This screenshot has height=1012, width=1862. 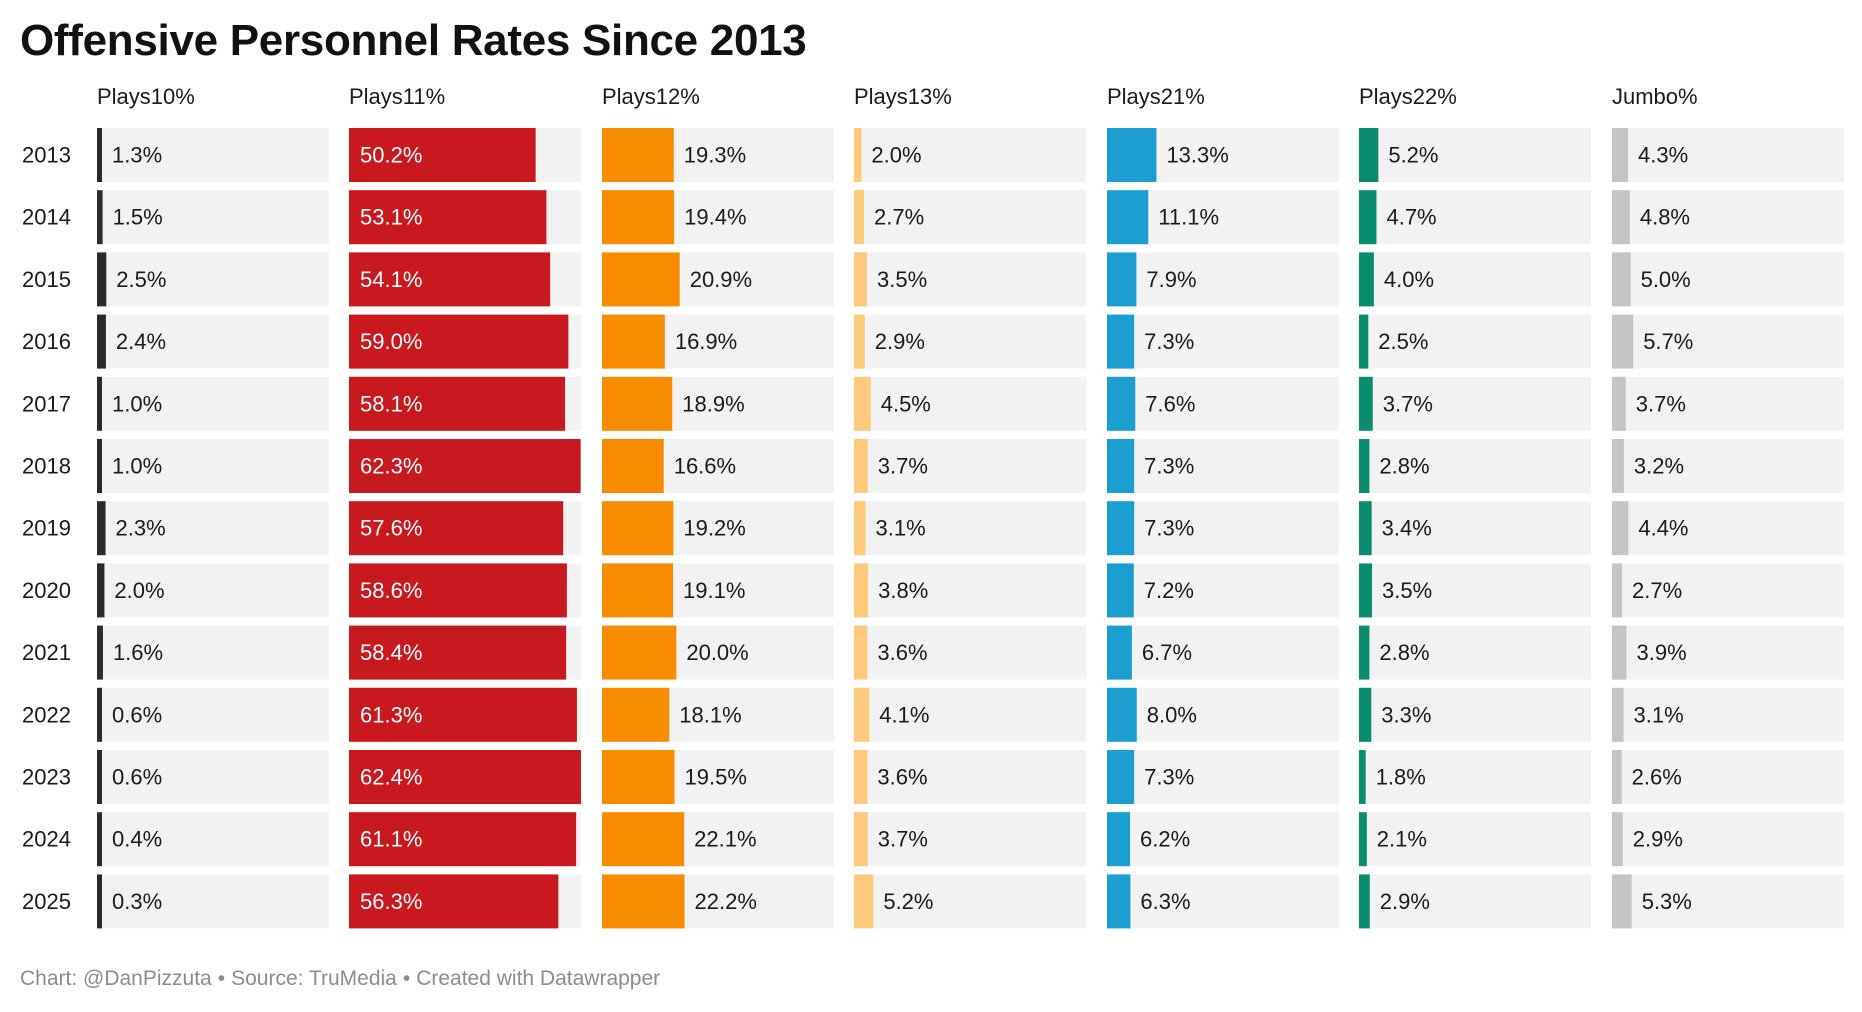 I want to click on column-header: Plays21%, so click(x=1156, y=96).